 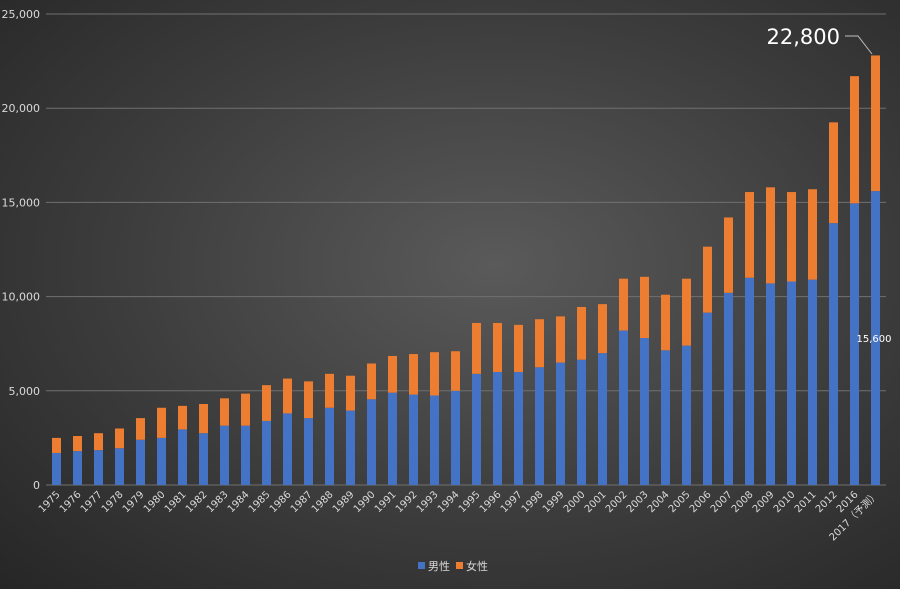 What do you see at coordinates (701, 502) in the screenshot?
I see `x-tick-label: 2006` at bounding box center [701, 502].